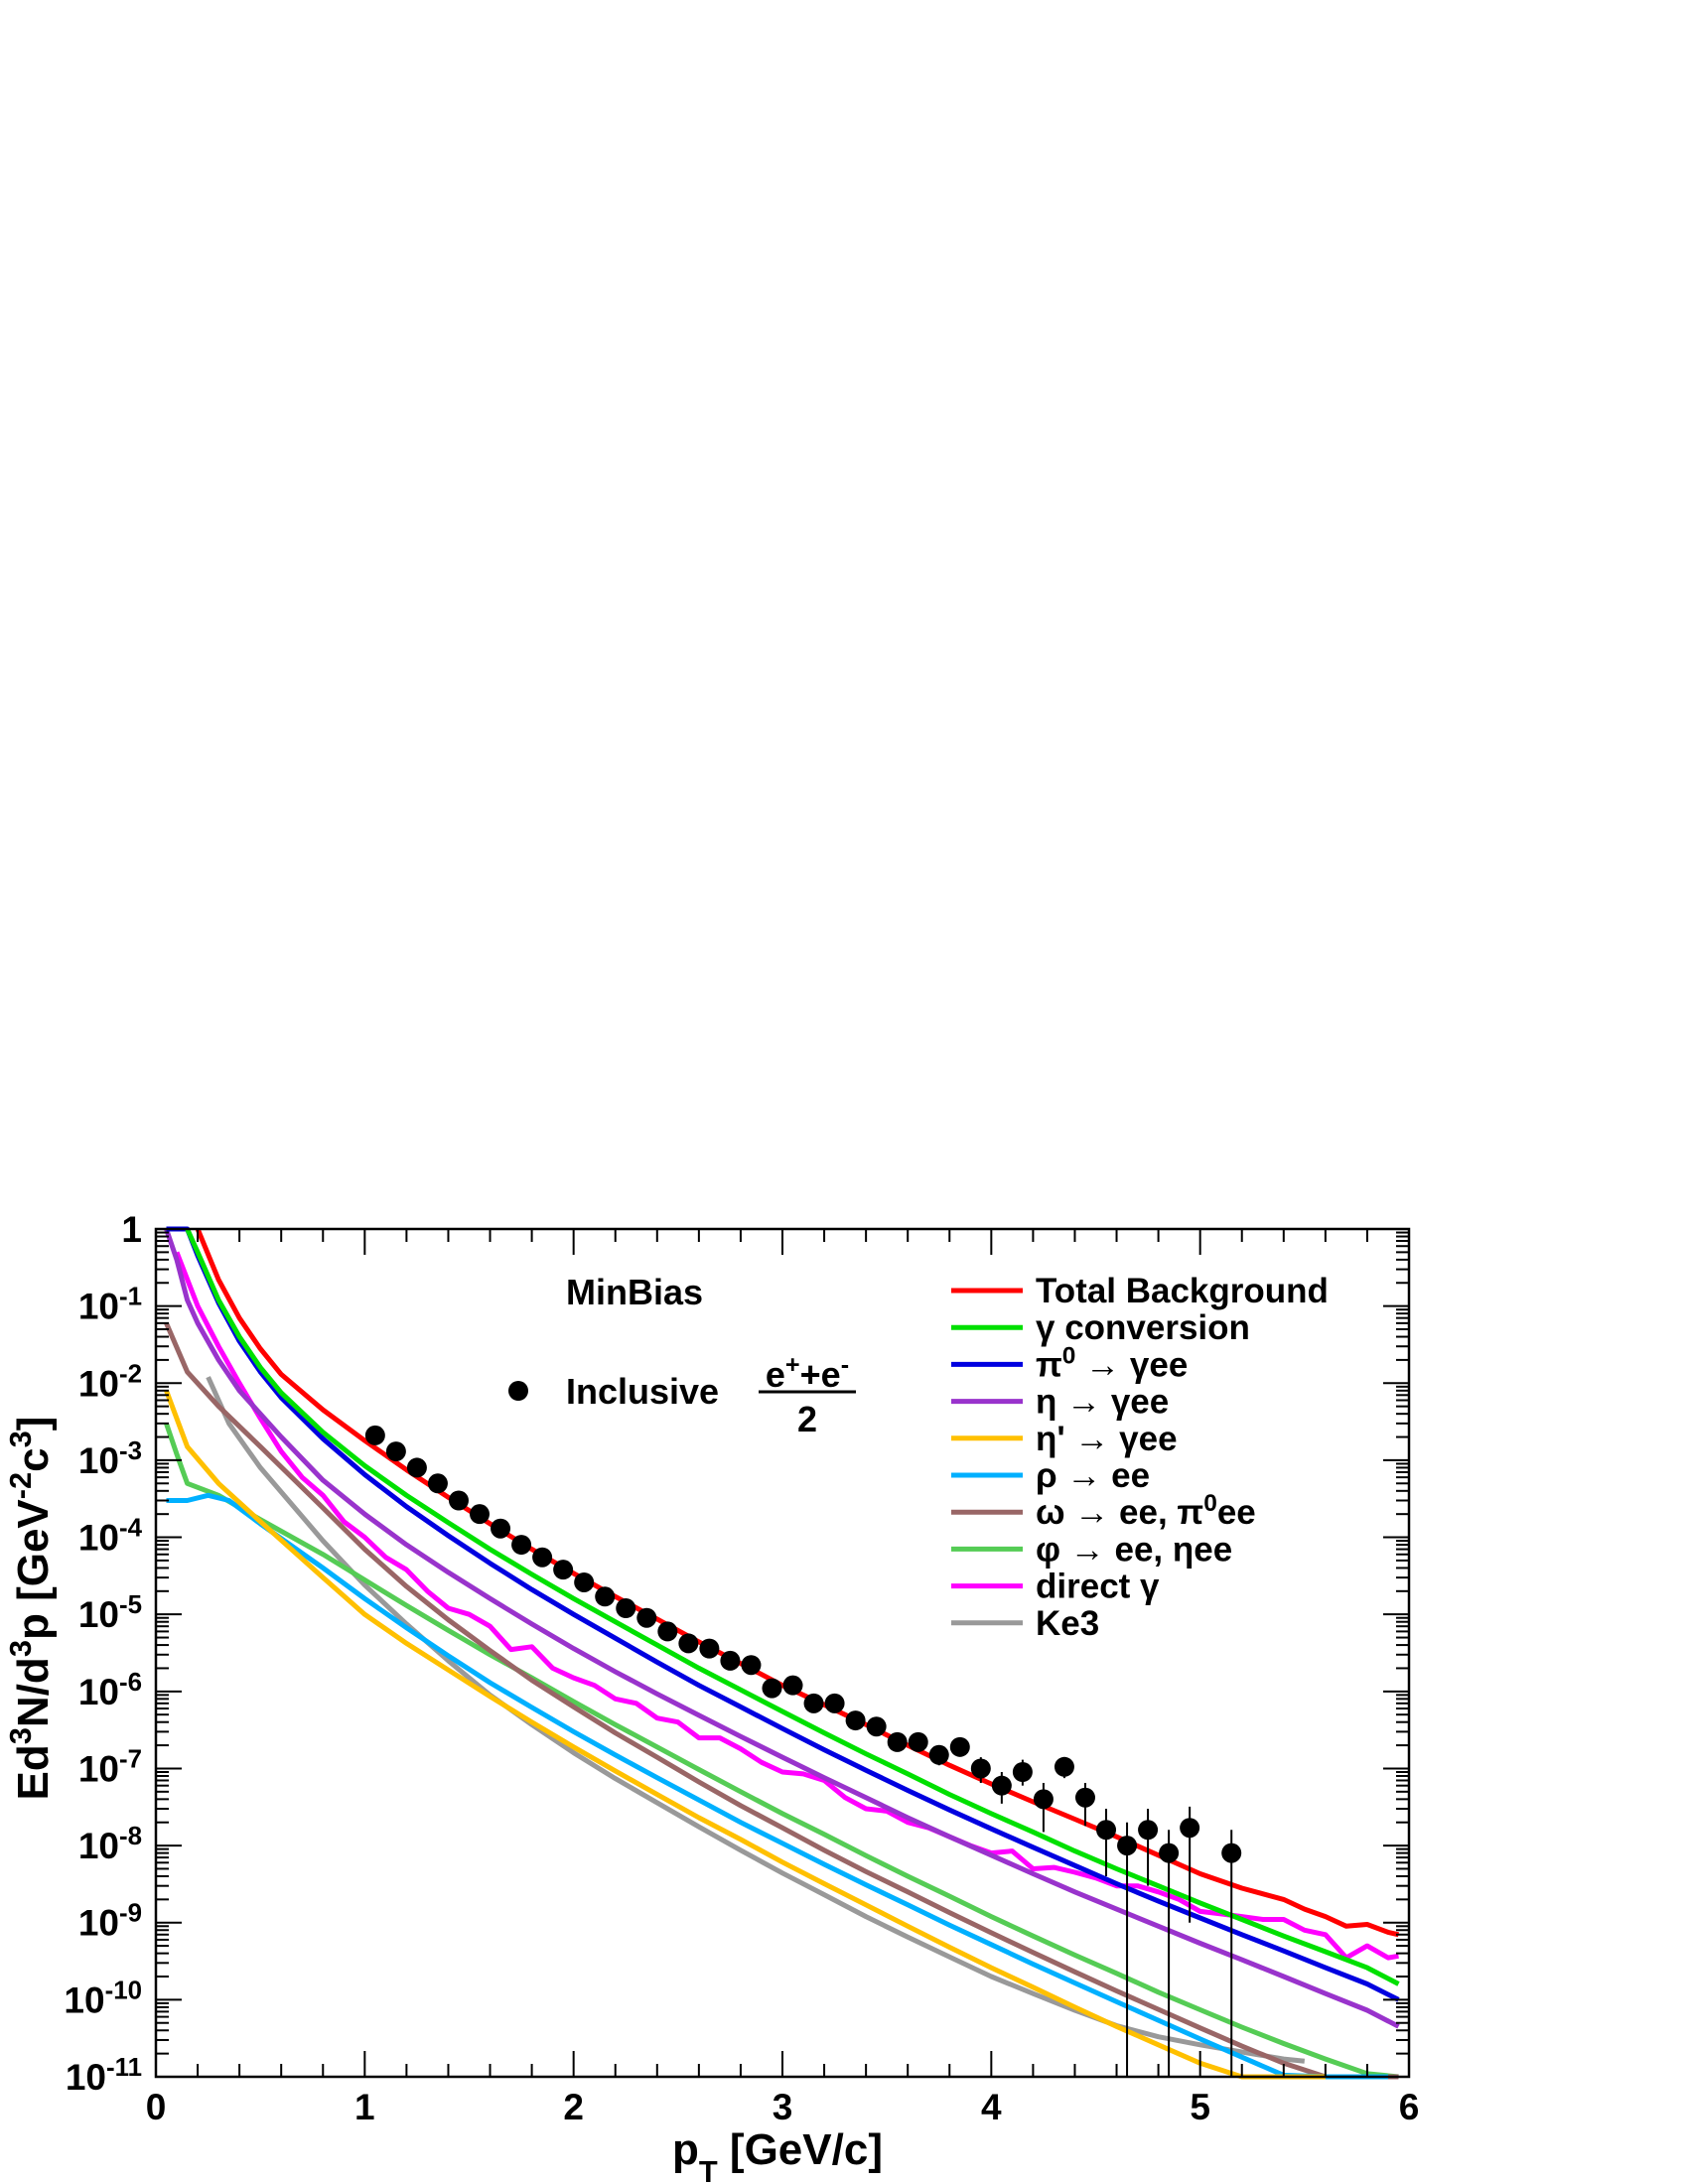 The image size is (1688, 2184). What do you see at coordinates (1025, 1623) in the screenshot?
I see `legend-entry: Ke3` at bounding box center [1025, 1623].